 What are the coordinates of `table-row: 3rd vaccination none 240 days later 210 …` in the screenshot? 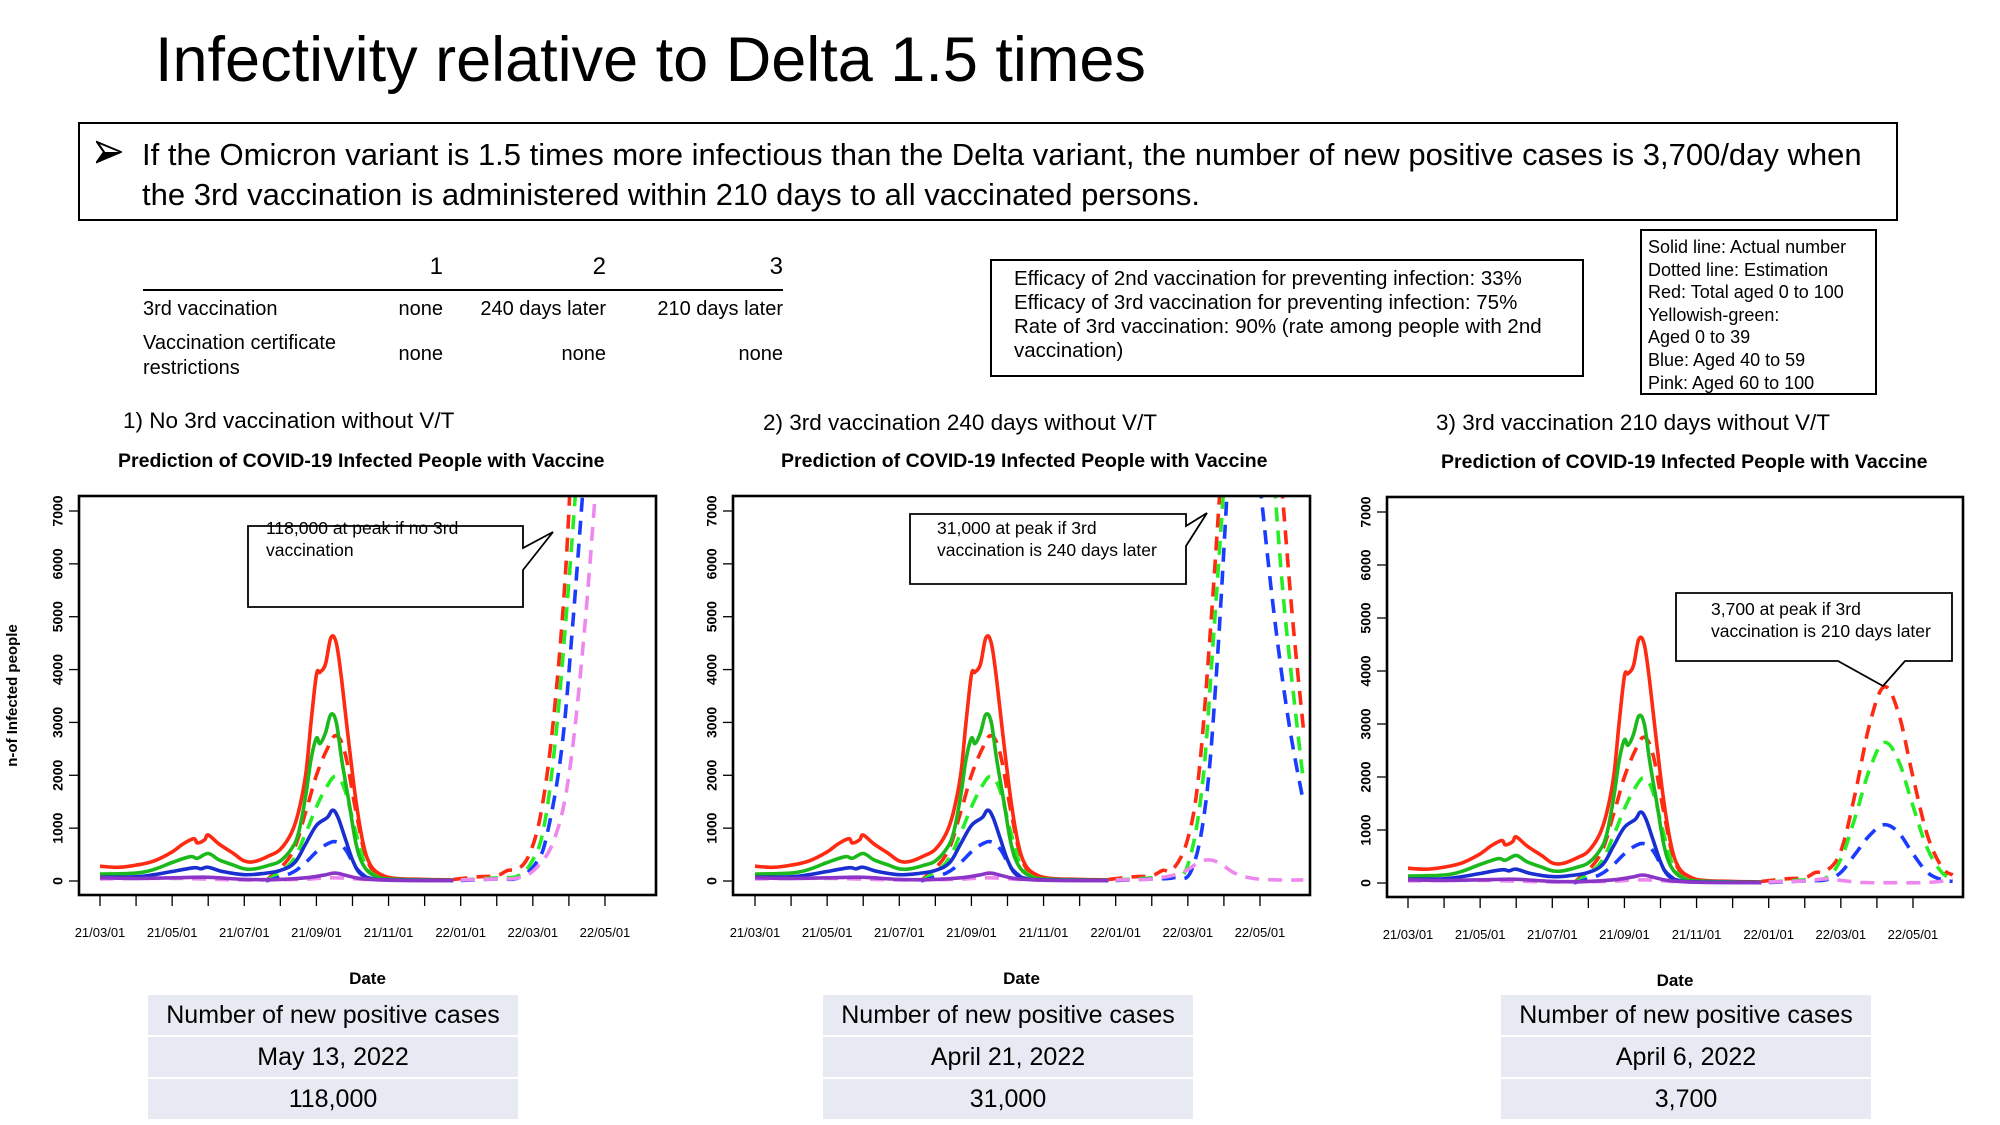 It's located at (463, 309).